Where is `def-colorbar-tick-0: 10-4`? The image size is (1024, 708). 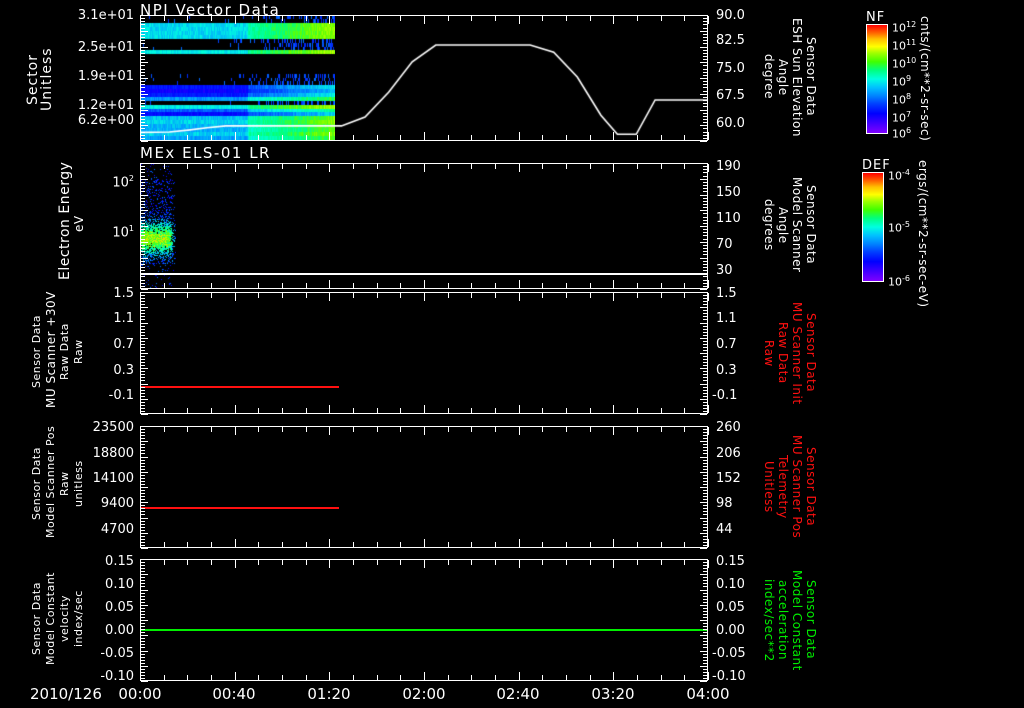 def-colorbar-tick-0: 10-4 is located at coordinates (899, 175).